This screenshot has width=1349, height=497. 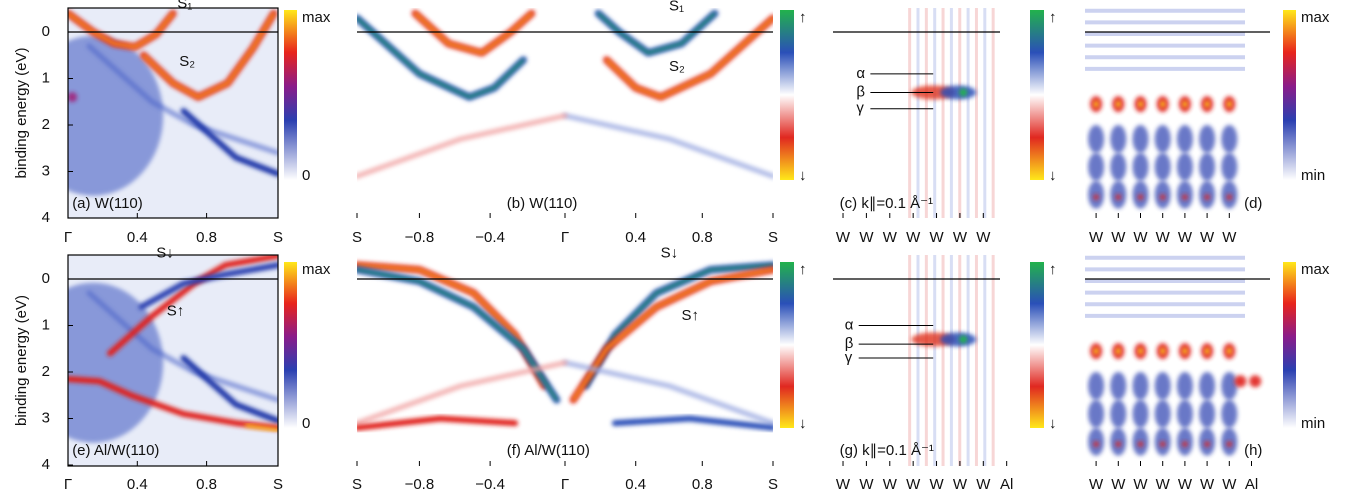 I want to click on band-label: S₁, so click(x=184, y=6).